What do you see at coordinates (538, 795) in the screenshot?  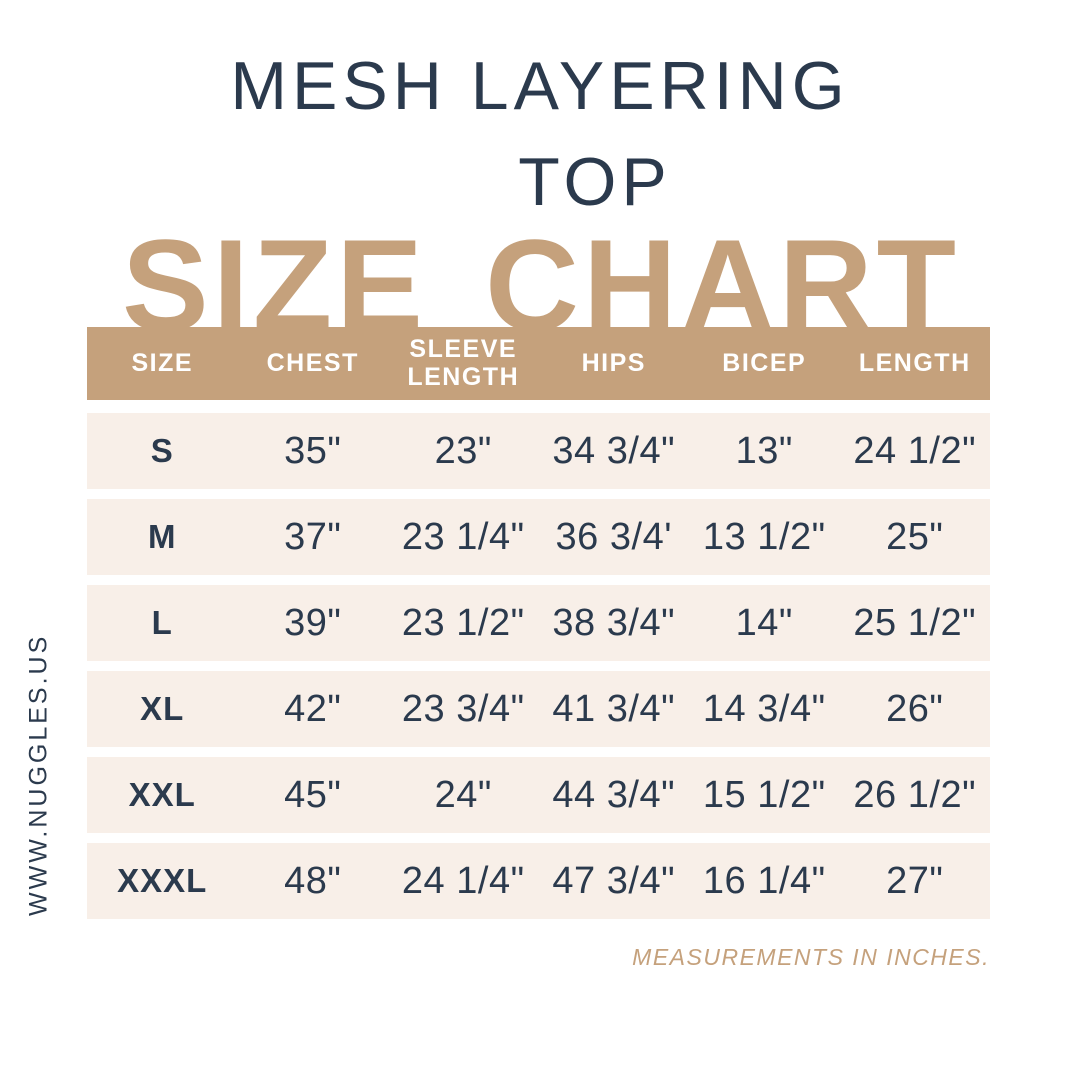 I see `table-row-xxl: XXL 45" 24" 44 3/4" 15 1/2" 26 1/2"` at bounding box center [538, 795].